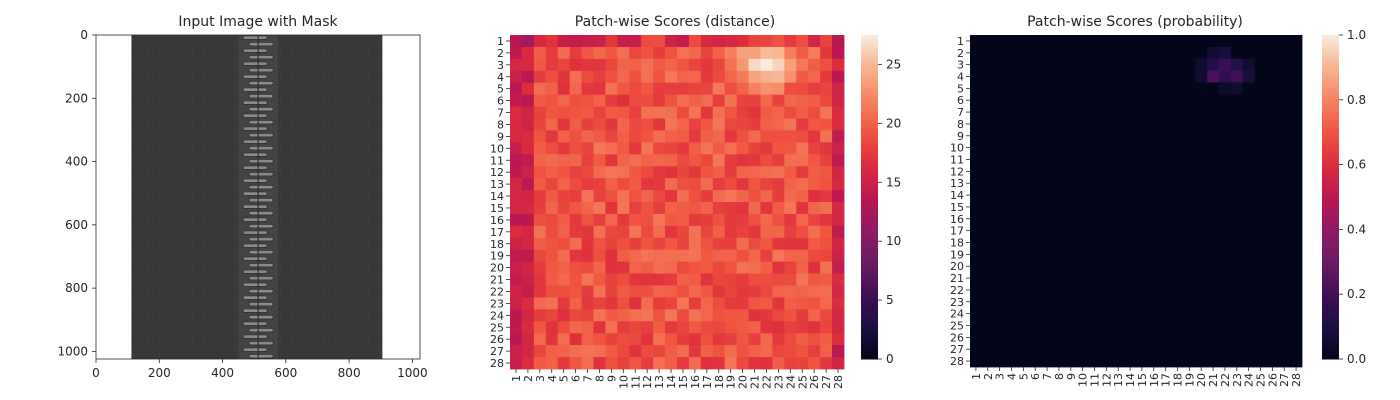 The height and width of the screenshot is (400, 1400). What do you see at coordinates (988, 376) in the screenshot?
I see `col-tick-label: 2` at bounding box center [988, 376].